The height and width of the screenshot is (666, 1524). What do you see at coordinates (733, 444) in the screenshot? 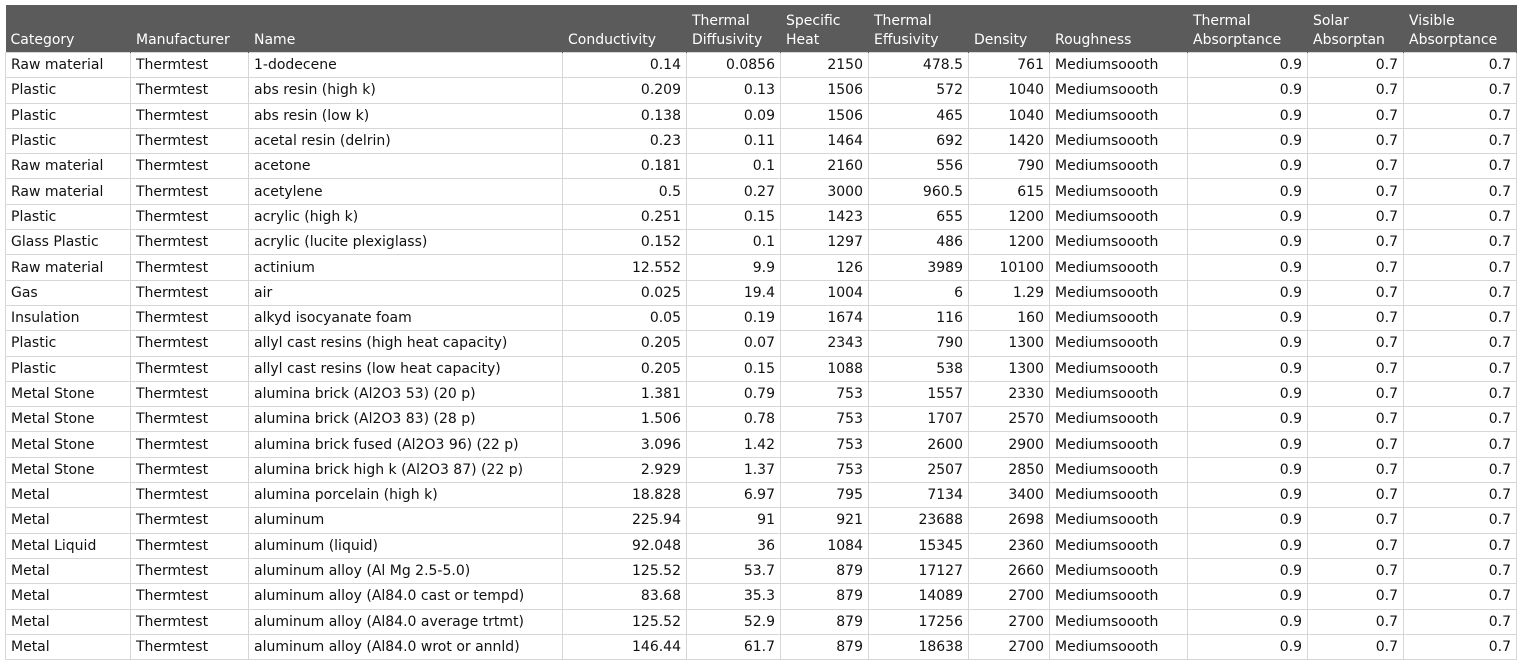
I see `table-cell: 1.42` at bounding box center [733, 444].